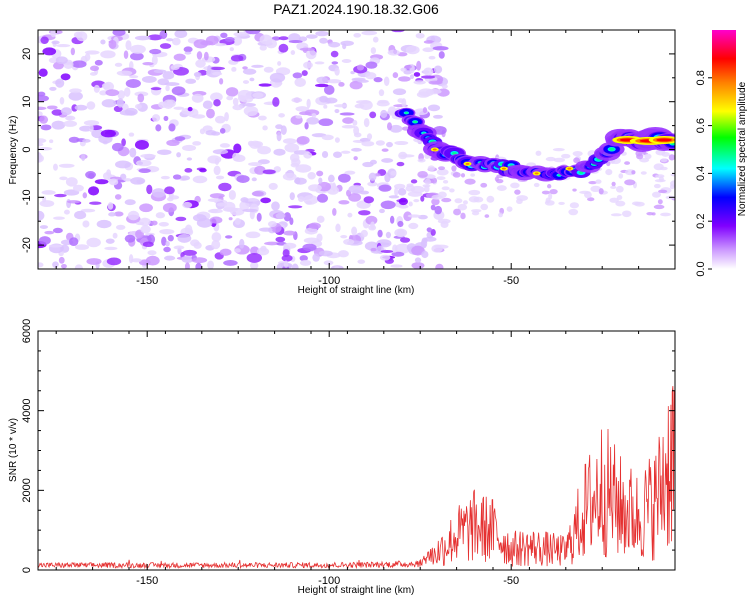 Image resolution: width=750 pixels, height=600 pixels. Describe the element at coordinates (454, 153) in the screenshot. I see `spectrogram-ridge-blob` at that location.